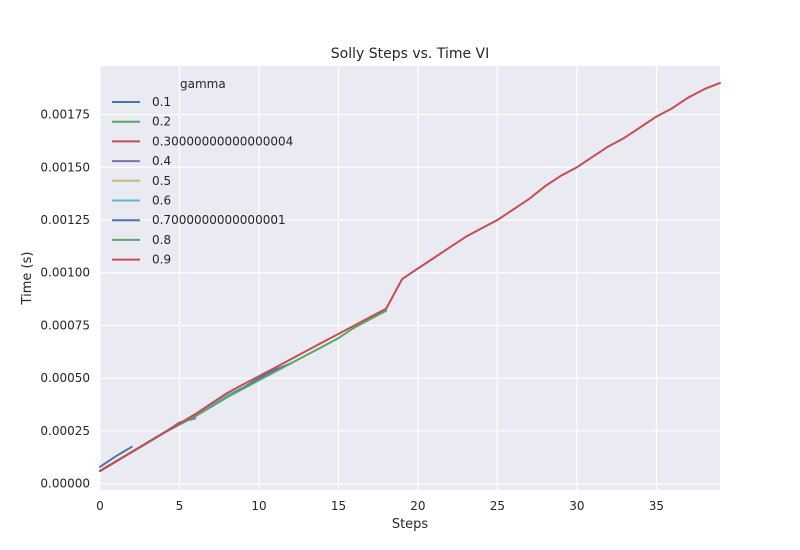 Image resolution: width=800 pixels, height=550 pixels. Describe the element at coordinates (65, 325) in the screenshot. I see `y-tick-label: 0.00075` at that location.